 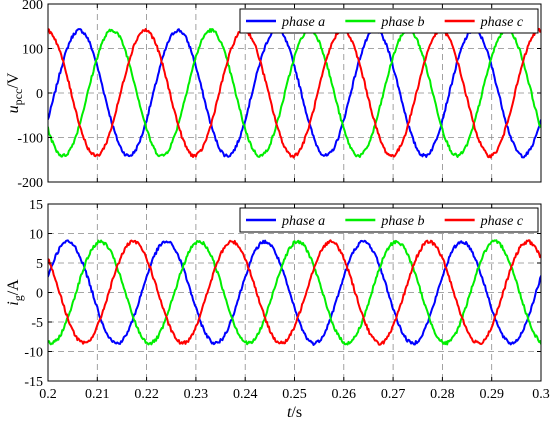 What do you see at coordinates (294, 394) in the screenshot?
I see `x-tick-label: 0.25` at bounding box center [294, 394].